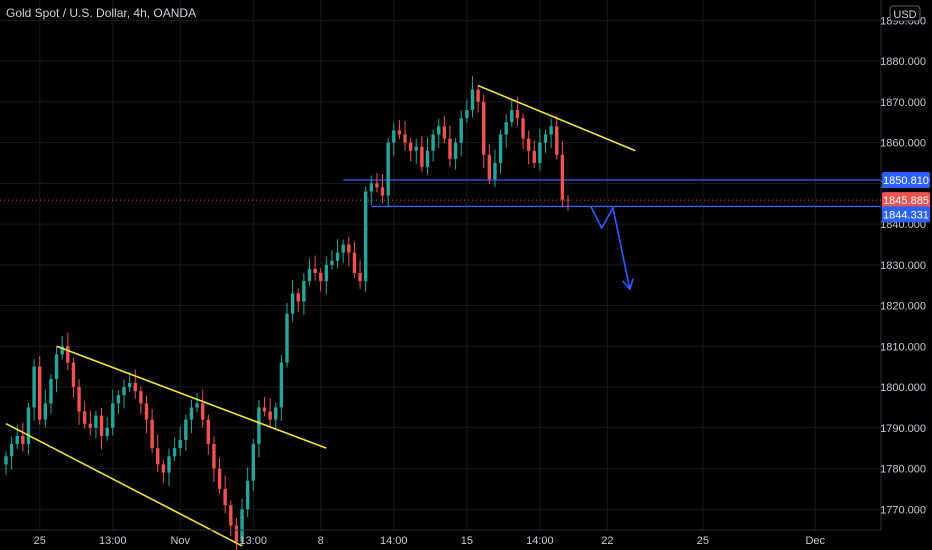 The height and width of the screenshot is (550, 932). What do you see at coordinates (903, 62) in the screenshot?
I see `y-tick-label: 1880.000` at bounding box center [903, 62].